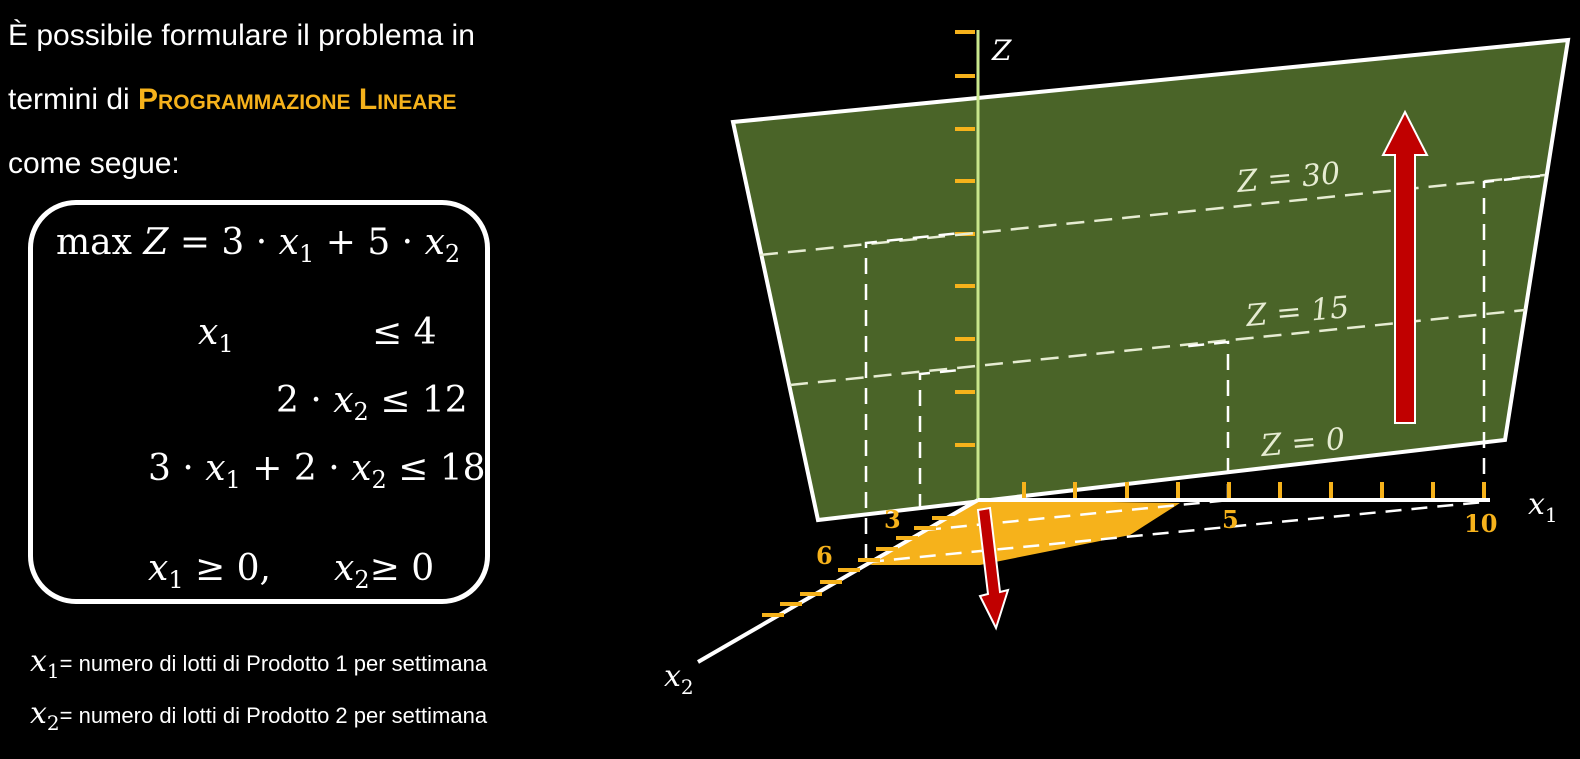  Describe the element at coordinates (177, 468) in the screenshot. I see `c3-coef1: 3 ·` at that location.